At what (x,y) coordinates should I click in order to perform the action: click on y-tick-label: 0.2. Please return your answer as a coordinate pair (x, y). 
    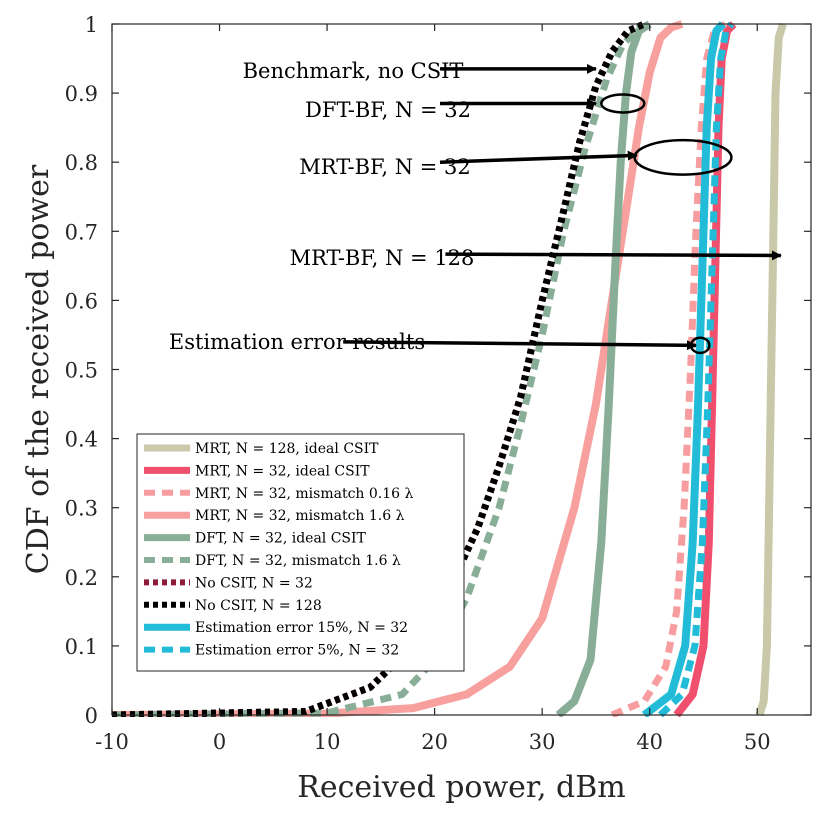
    Looking at the image, I should click on (81, 578).